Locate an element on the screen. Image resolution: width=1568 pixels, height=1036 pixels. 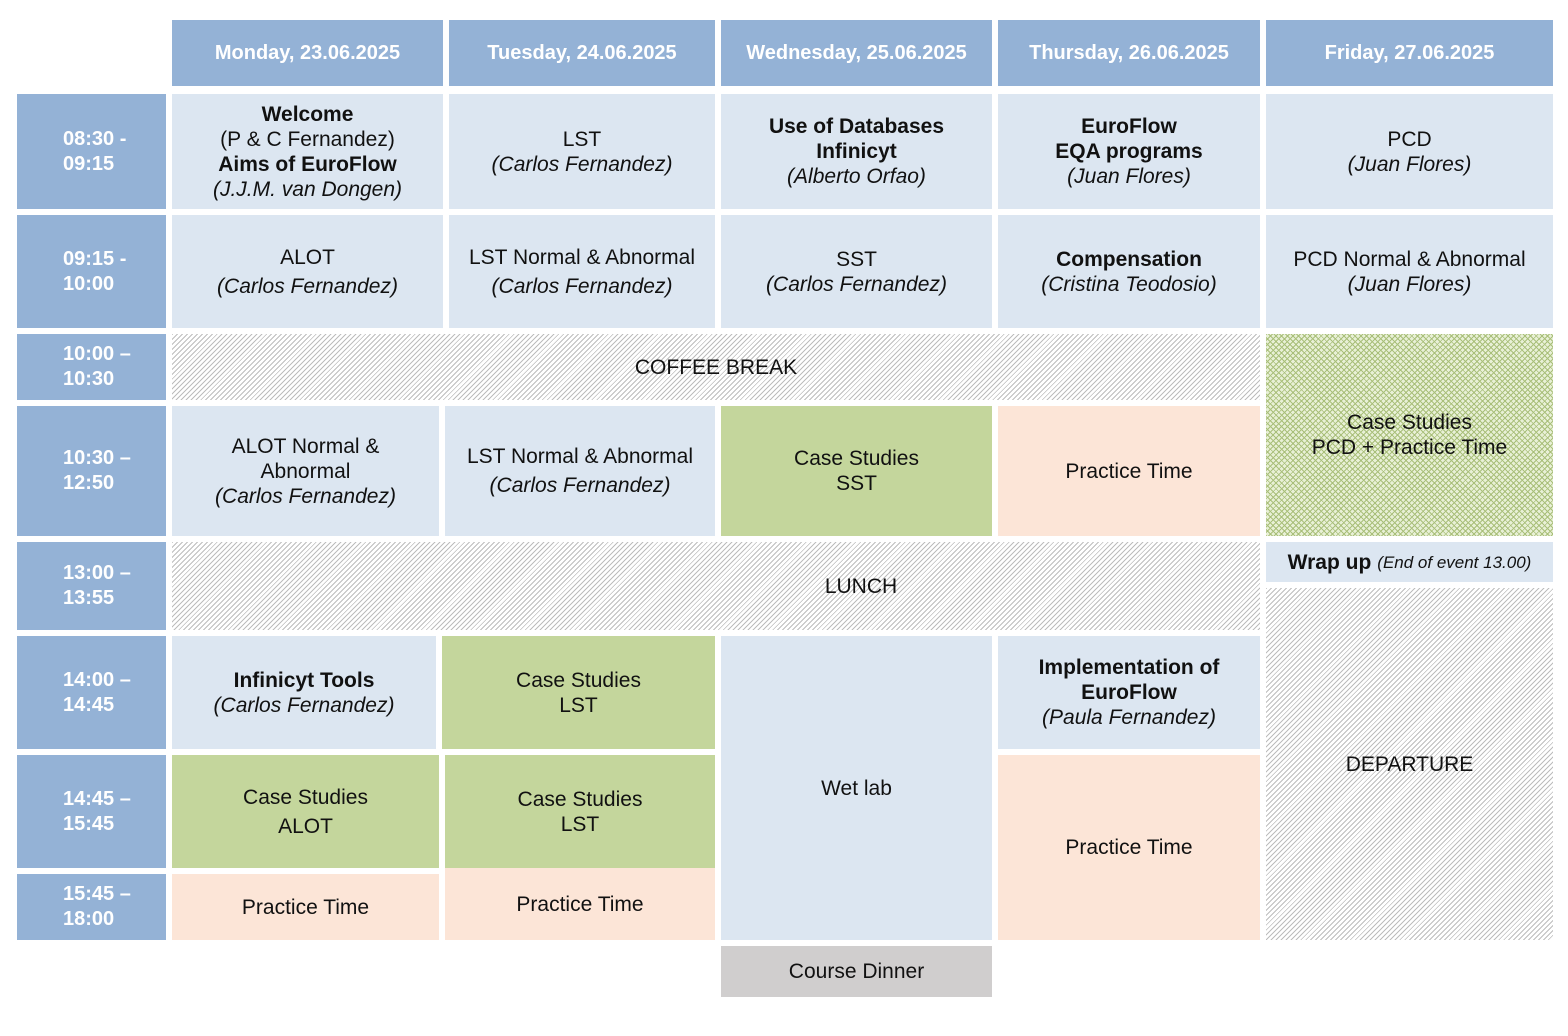
session-thu-0830: EuroFlow EQA programs (Juan Flores) is located at coordinates (1129, 151).